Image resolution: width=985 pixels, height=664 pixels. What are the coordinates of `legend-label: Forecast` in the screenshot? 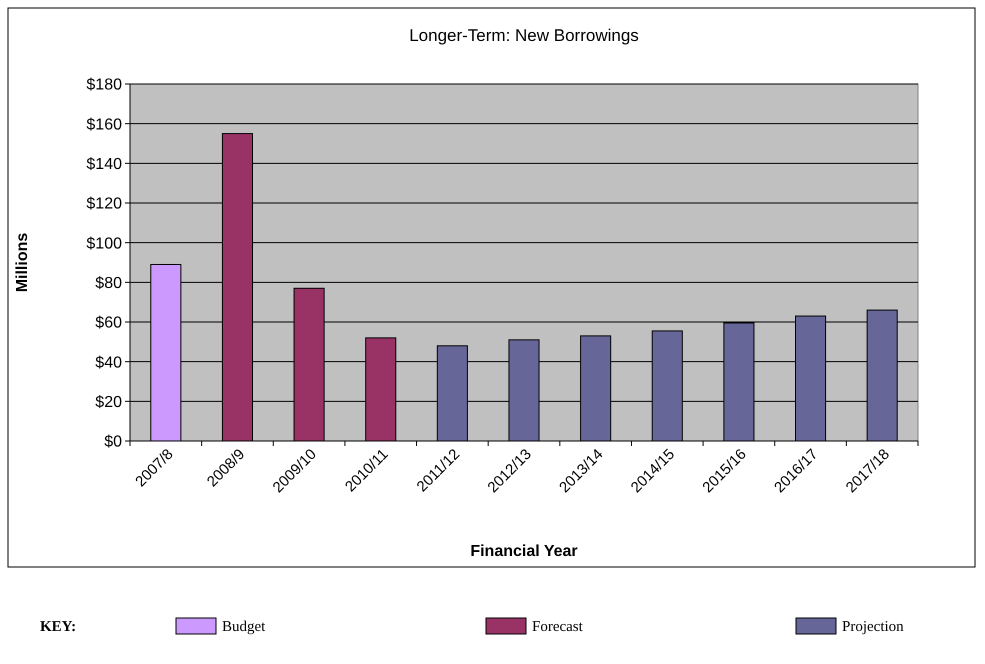 It's located at (558, 627).